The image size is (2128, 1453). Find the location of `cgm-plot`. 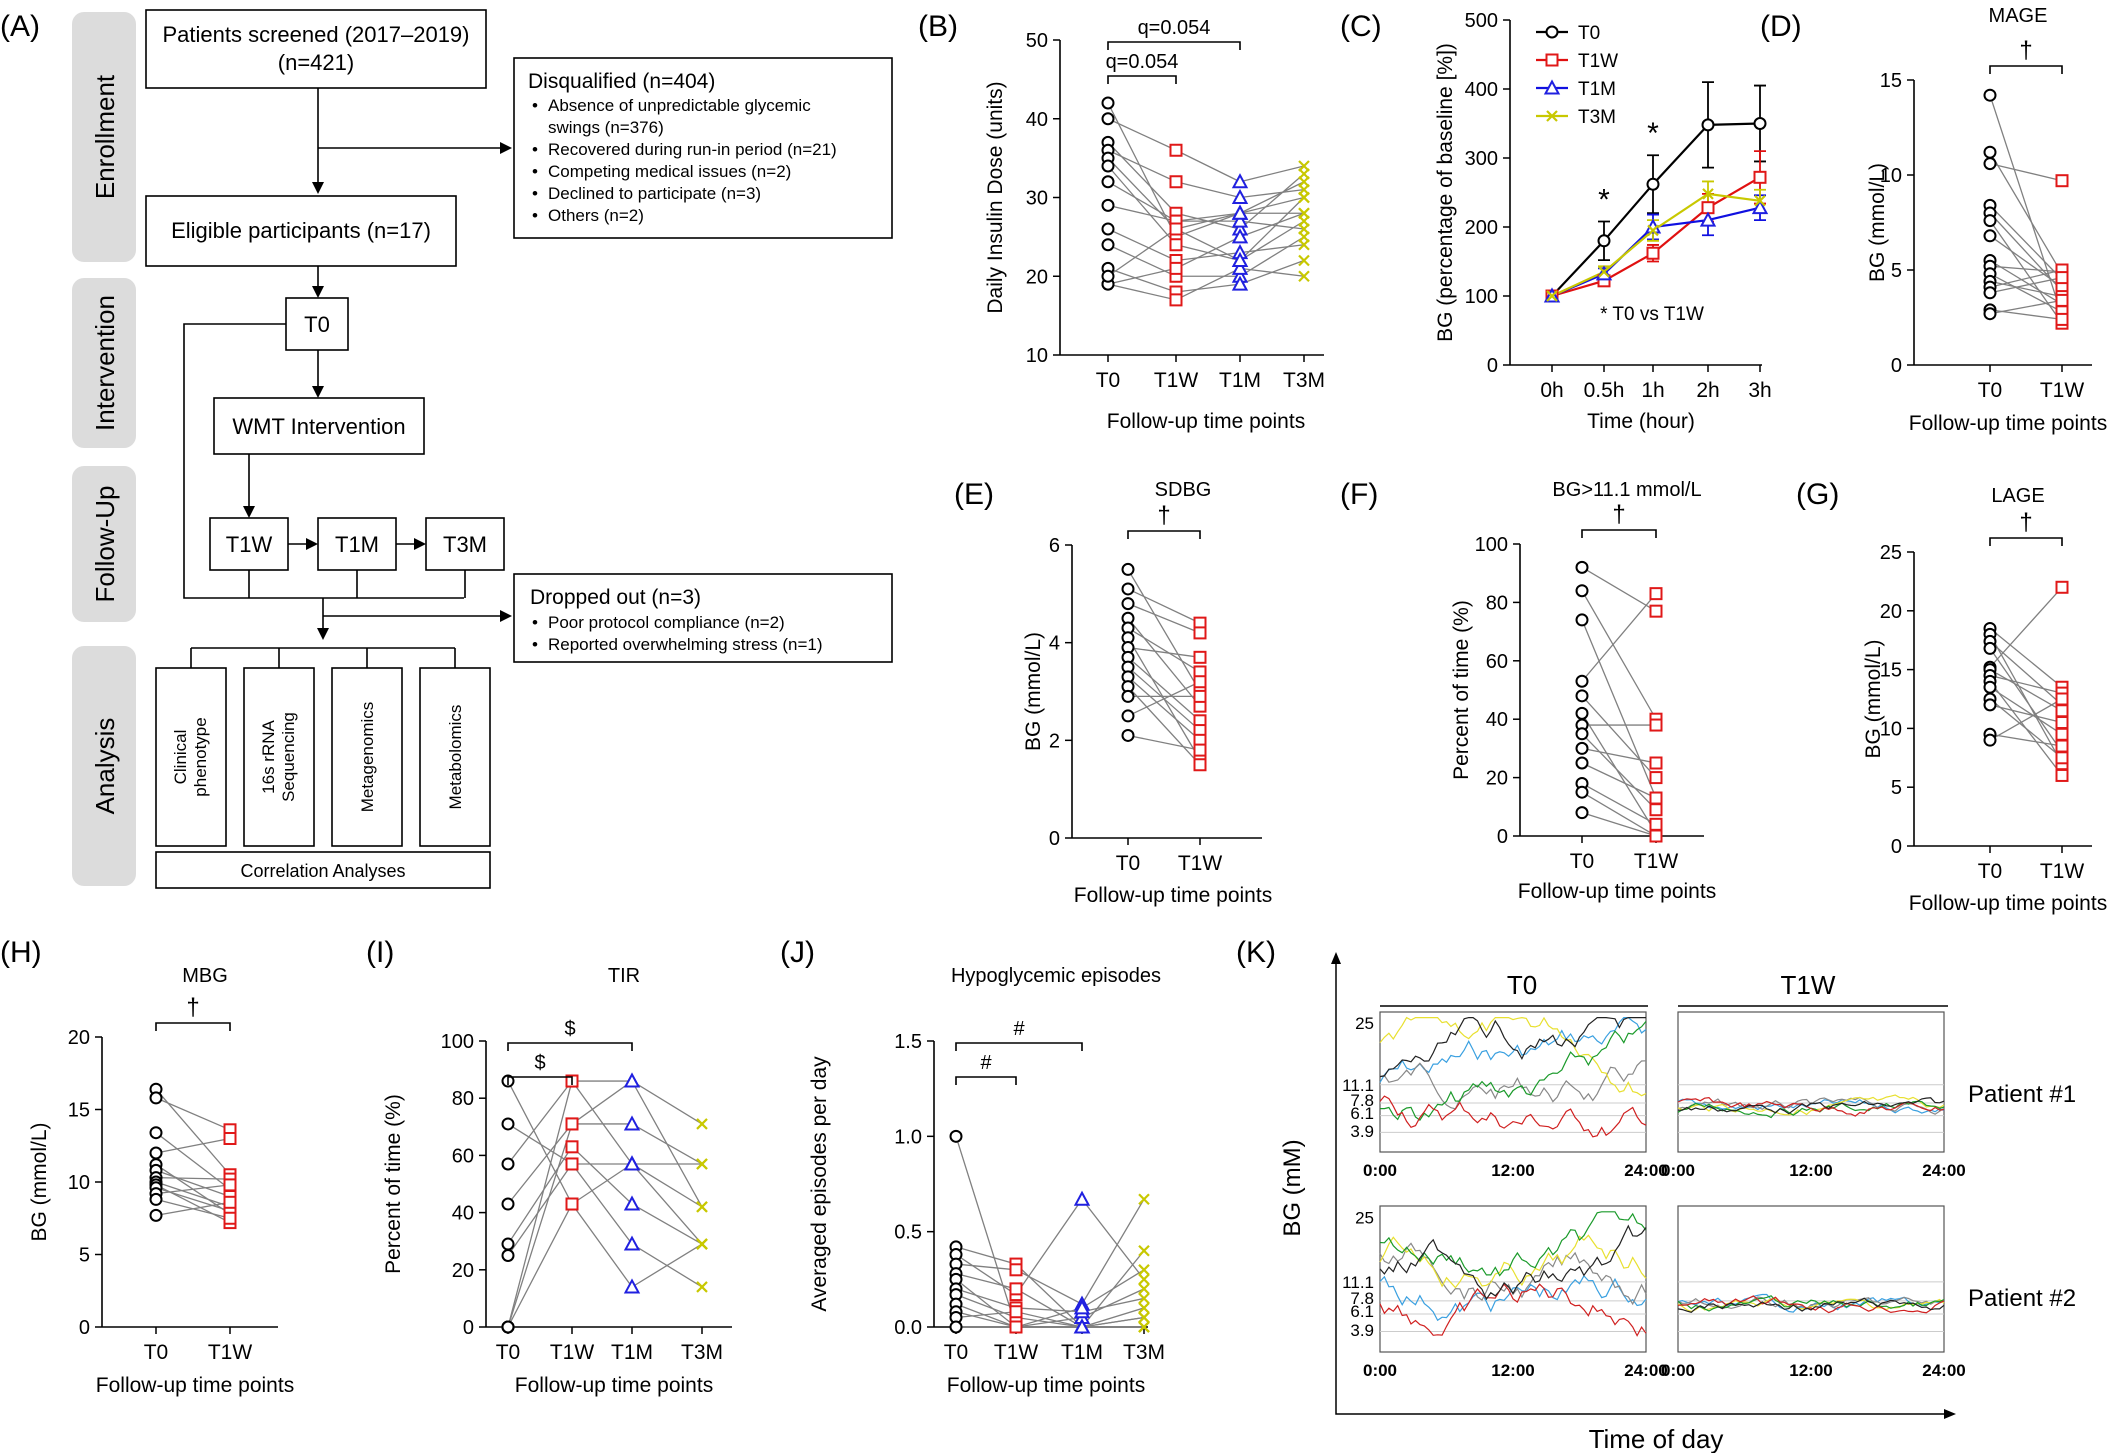

cgm-plot is located at coordinates (1811, 1082).